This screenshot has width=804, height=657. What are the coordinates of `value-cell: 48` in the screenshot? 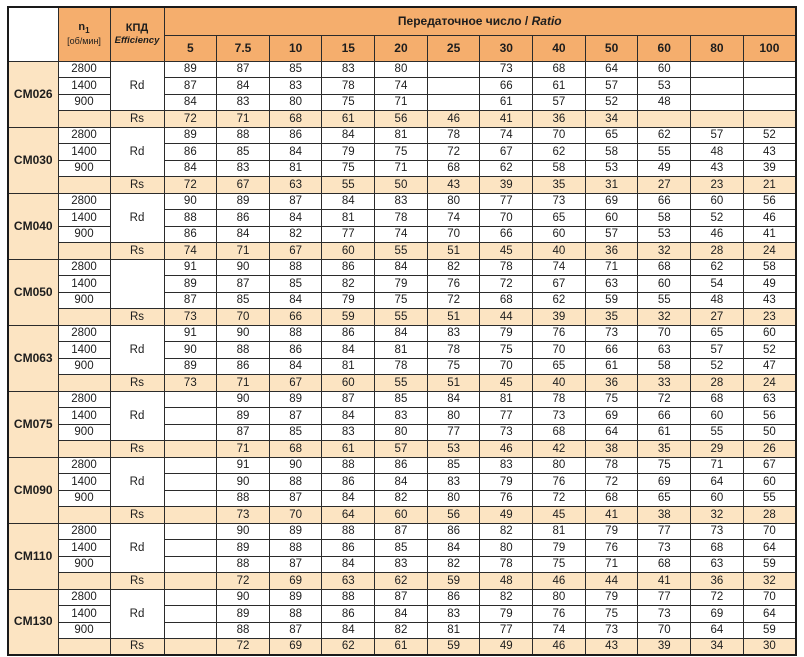 It's located at (717, 300).